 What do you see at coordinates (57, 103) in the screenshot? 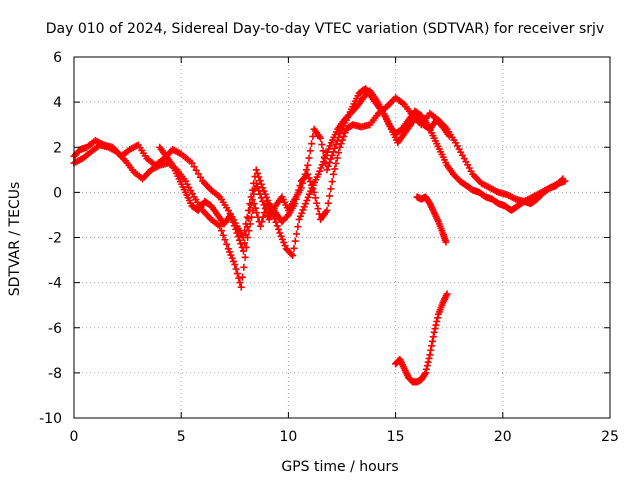
I see `y-tick-label: 4` at bounding box center [57, 103].